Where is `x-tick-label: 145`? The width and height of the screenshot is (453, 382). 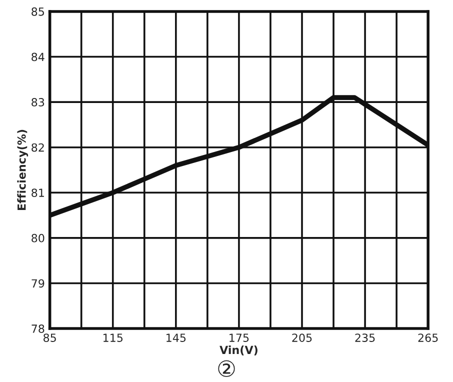 x-tick-label: 145 is located at coordinates (176, 338).